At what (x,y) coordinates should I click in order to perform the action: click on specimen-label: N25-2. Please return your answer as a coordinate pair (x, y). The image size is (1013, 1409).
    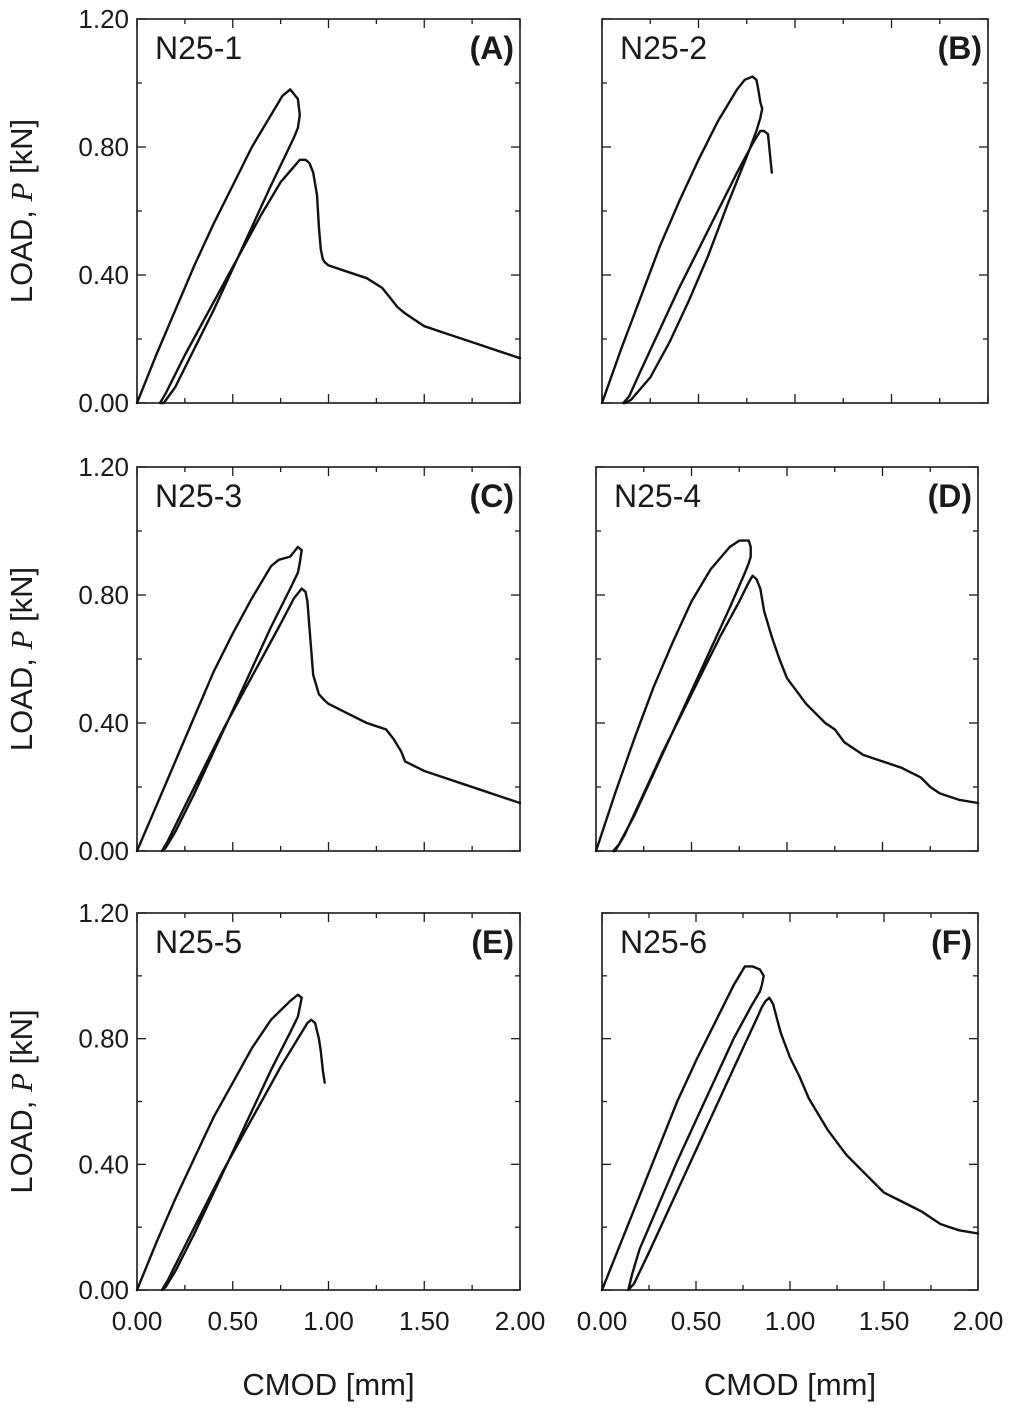
    Looking at the image, I should click on (663, 48).